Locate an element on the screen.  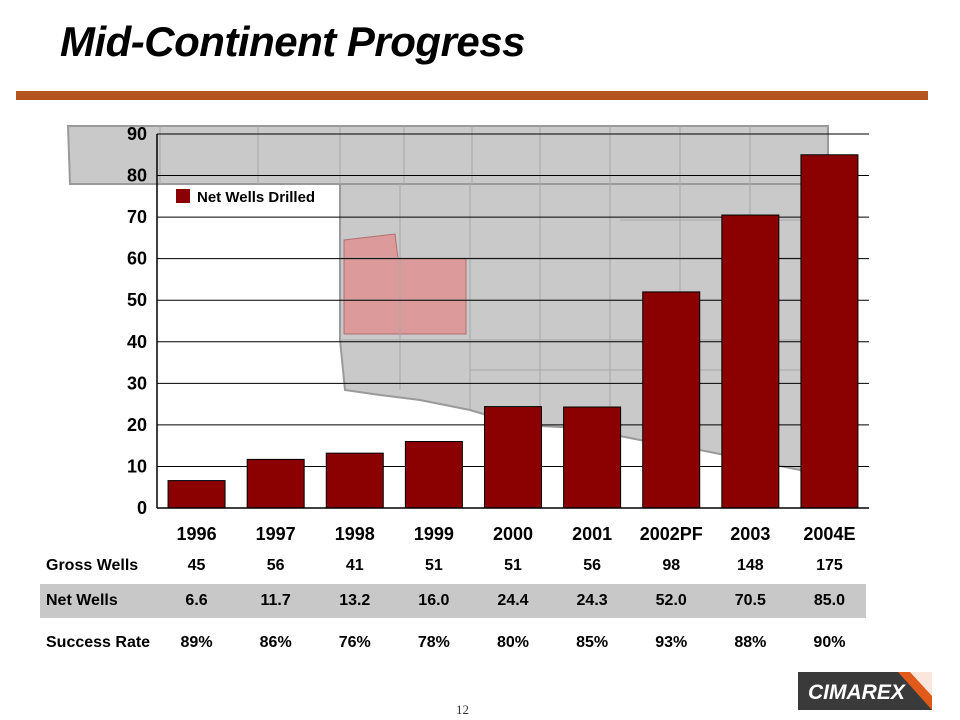
table-cell: 85.0 is located at coordinates (829, 600).